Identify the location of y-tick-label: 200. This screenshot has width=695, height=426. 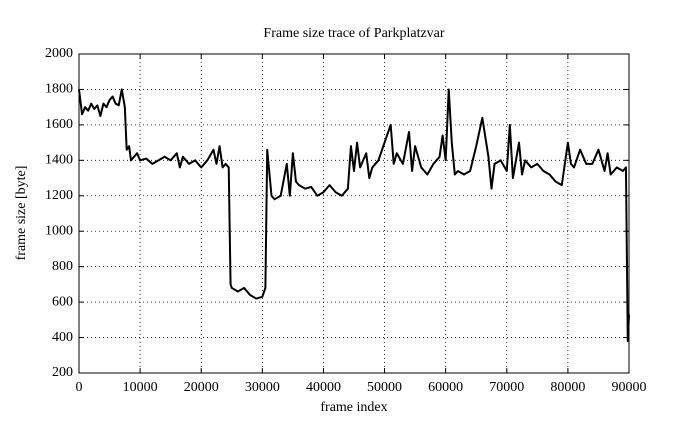
(62, 372).